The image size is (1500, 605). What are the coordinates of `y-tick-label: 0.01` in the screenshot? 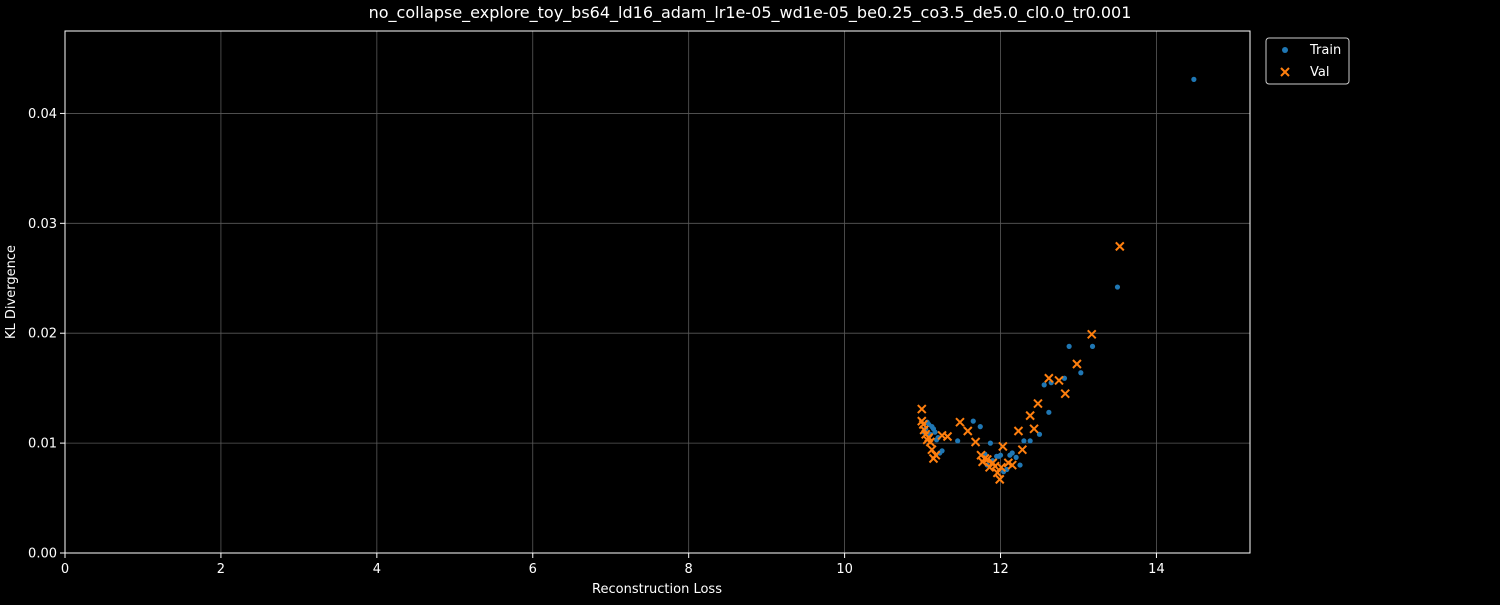 It's located at (42, 444).